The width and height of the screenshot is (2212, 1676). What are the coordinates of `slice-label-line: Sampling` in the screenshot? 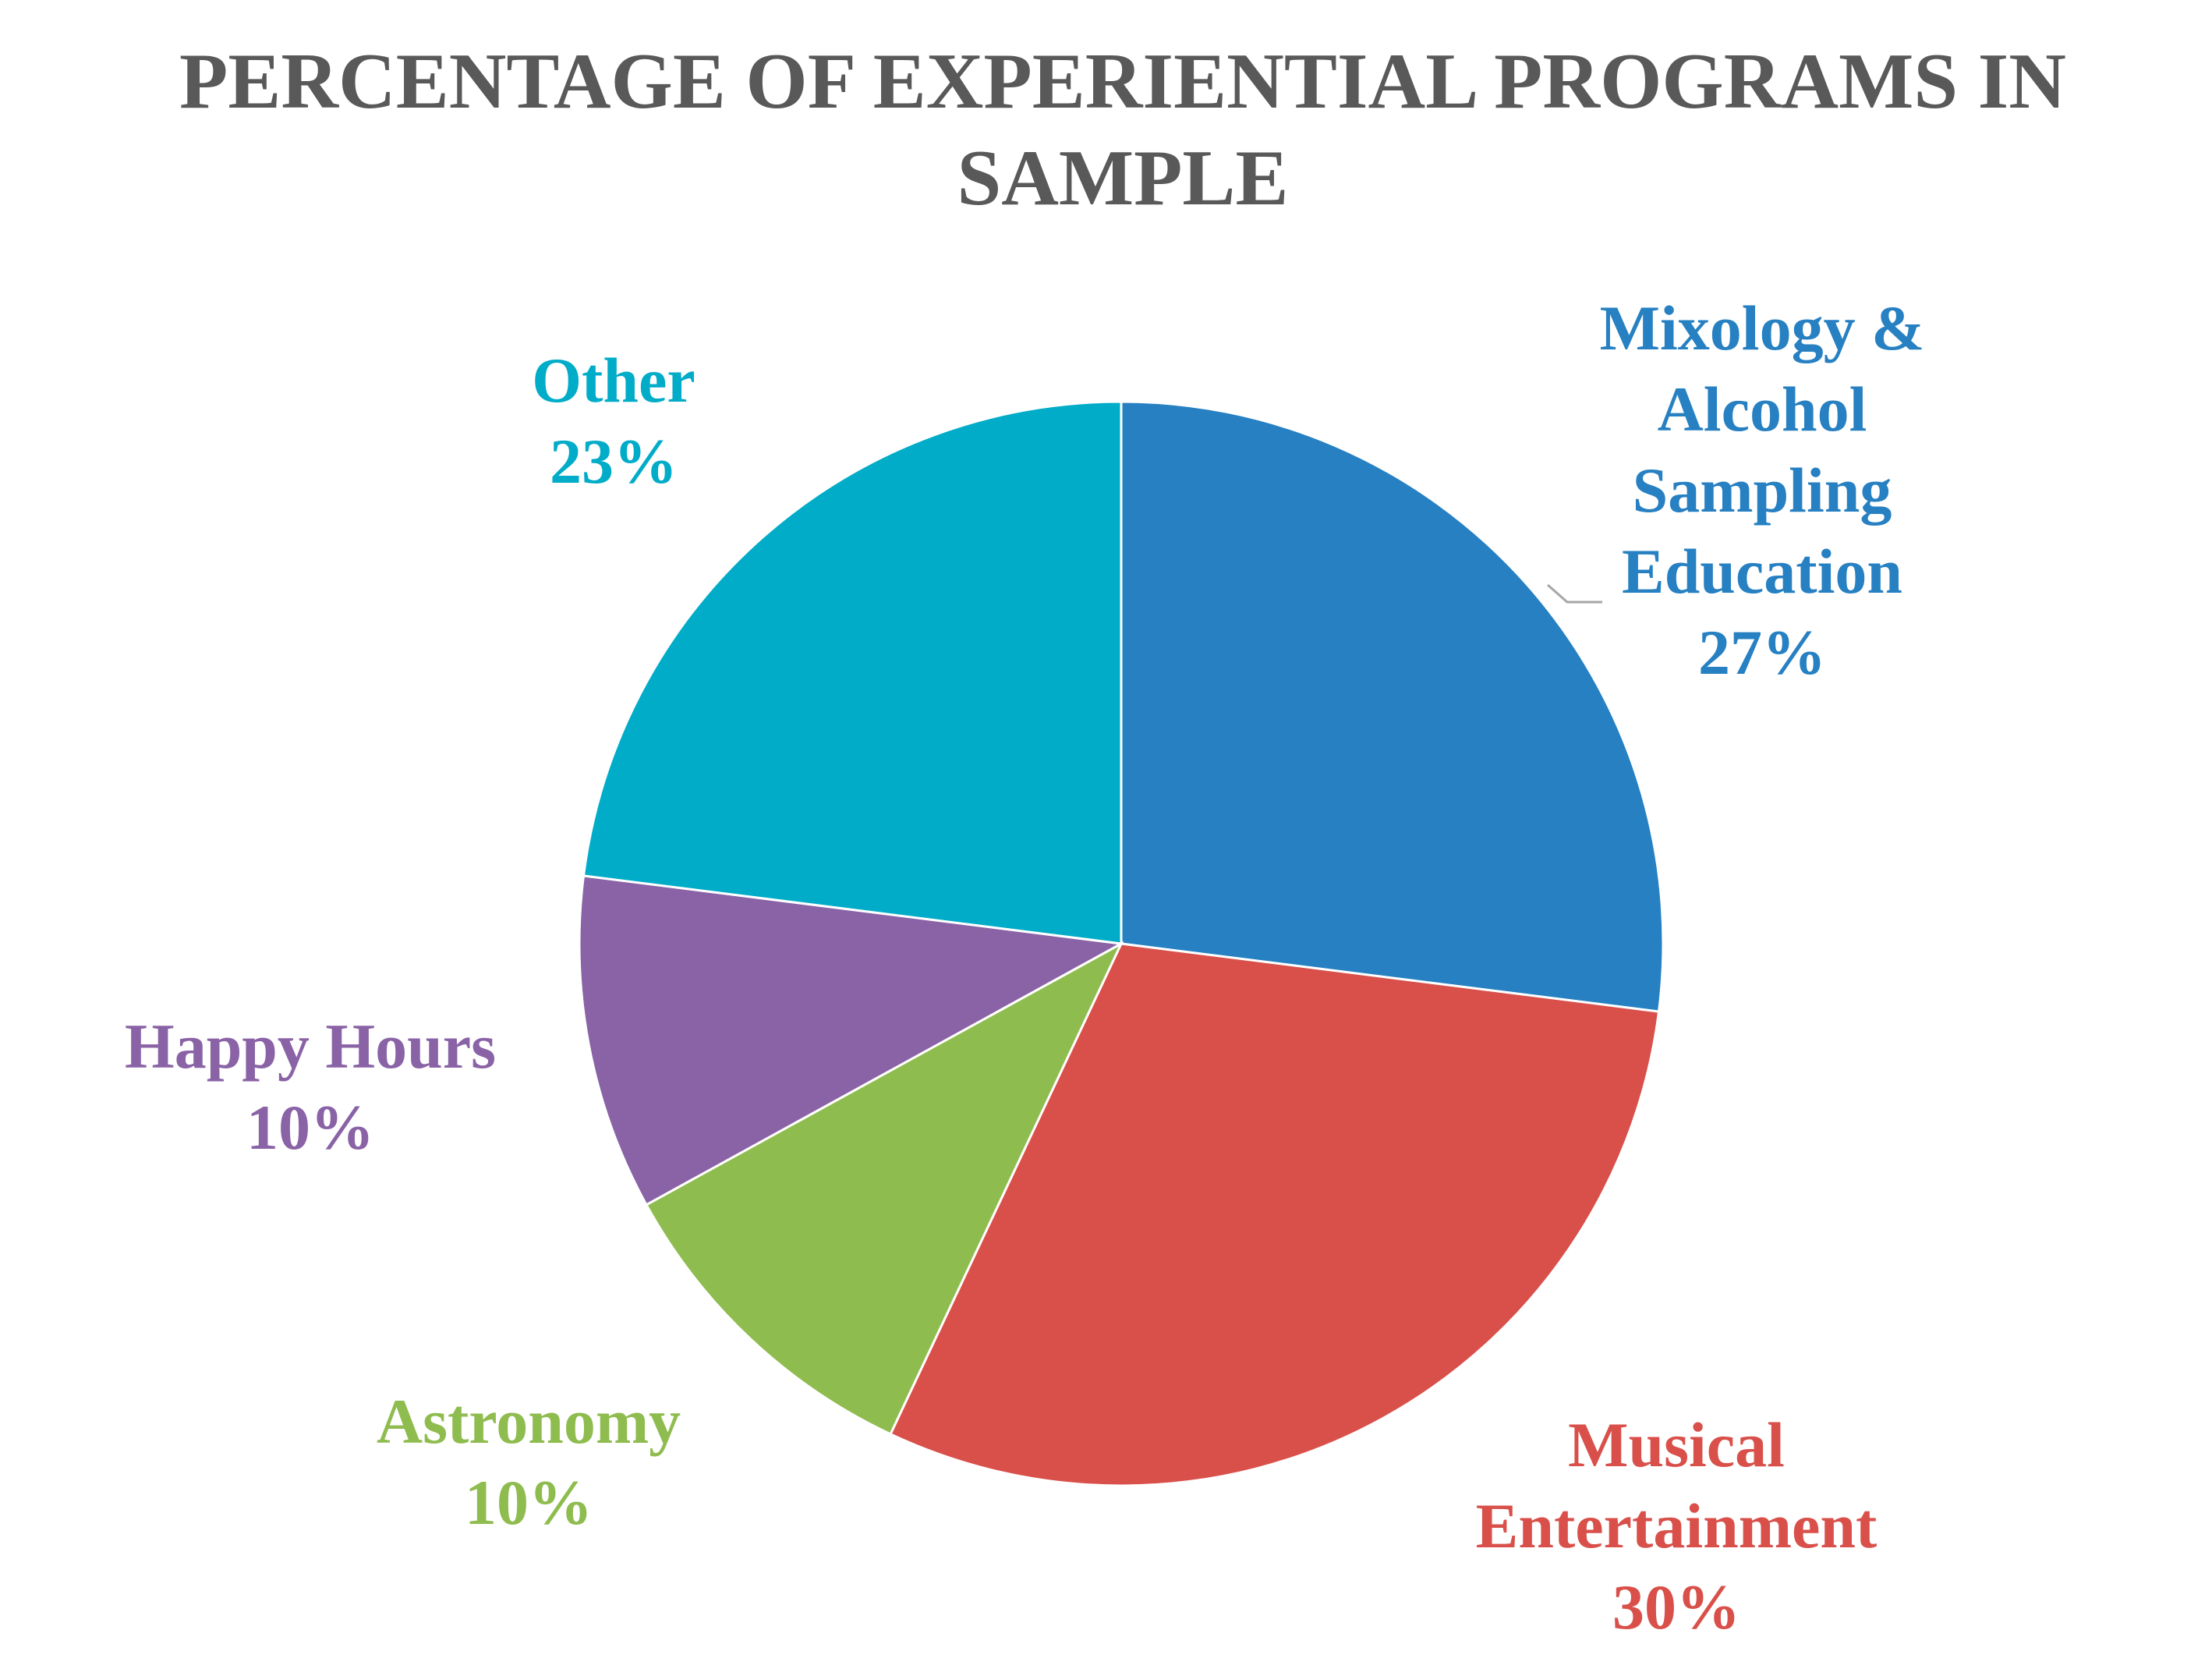 It's located at (1763, 490).